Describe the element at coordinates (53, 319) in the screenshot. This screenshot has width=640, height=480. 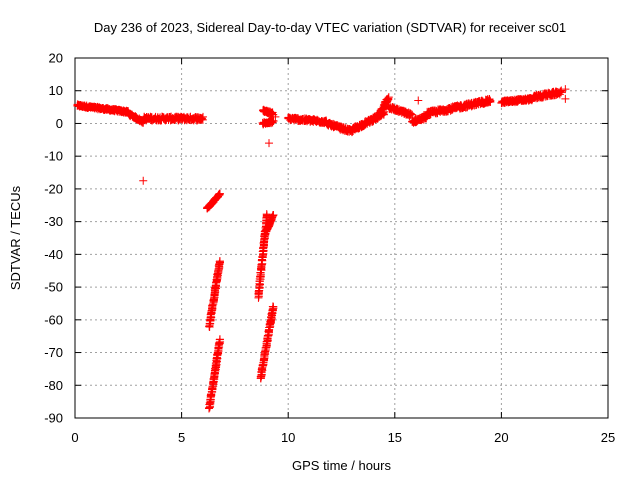
I see `y-tick-label: -60` at that location.